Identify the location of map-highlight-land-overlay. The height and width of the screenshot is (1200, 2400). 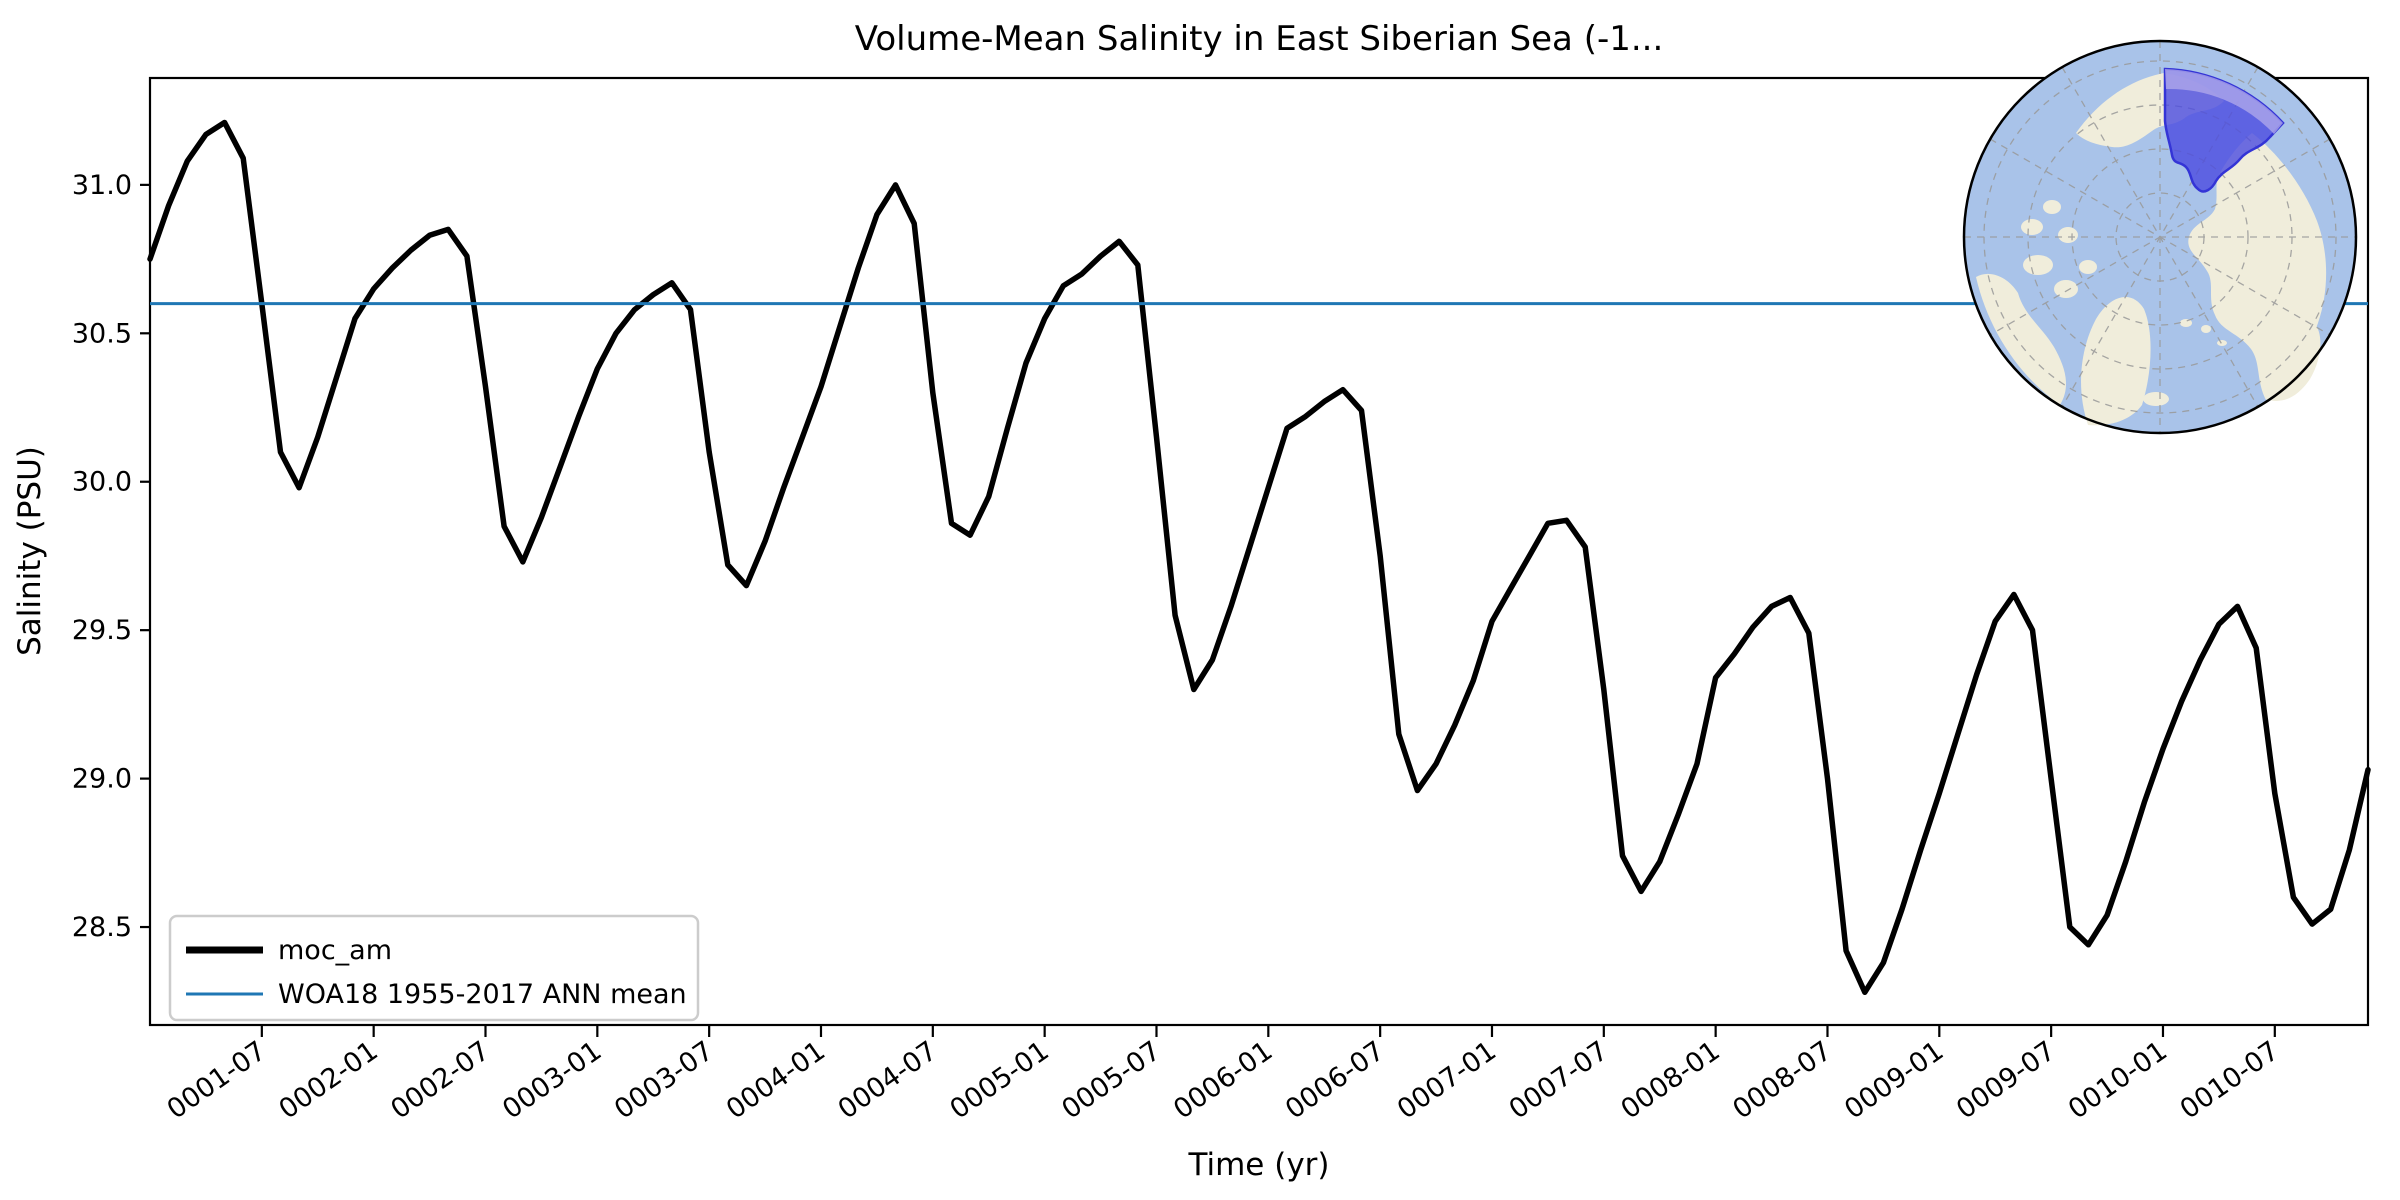
(2224, 101).